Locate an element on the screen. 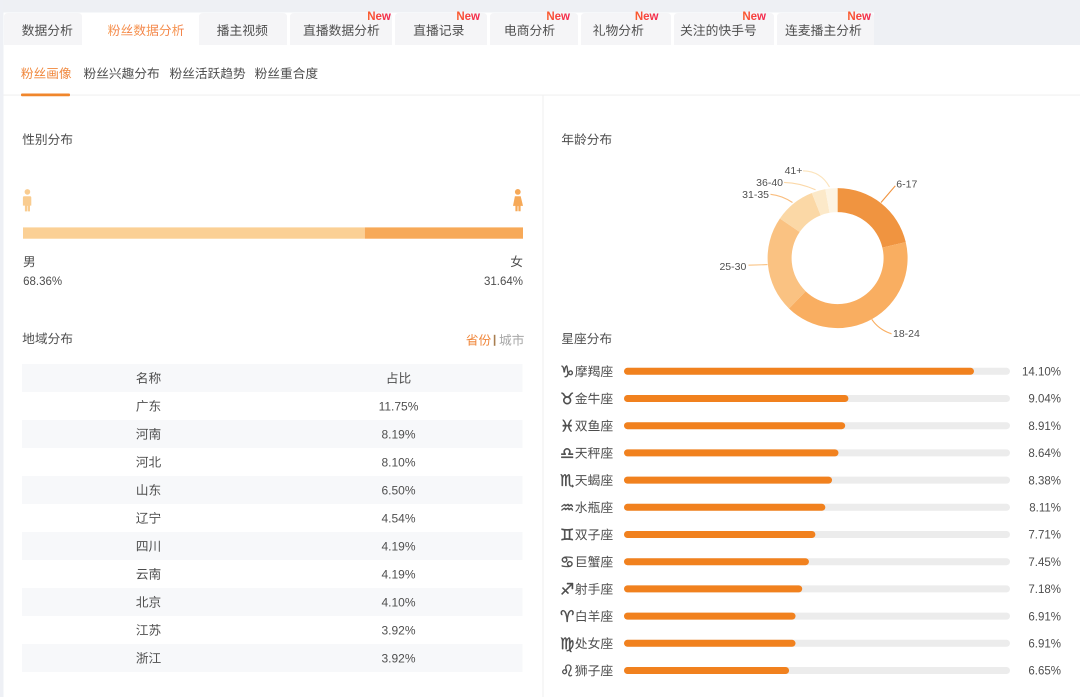 The width and height of the screenshot is (1080, 697). svg-text: 11.75% is located at coordinates (399, 406).